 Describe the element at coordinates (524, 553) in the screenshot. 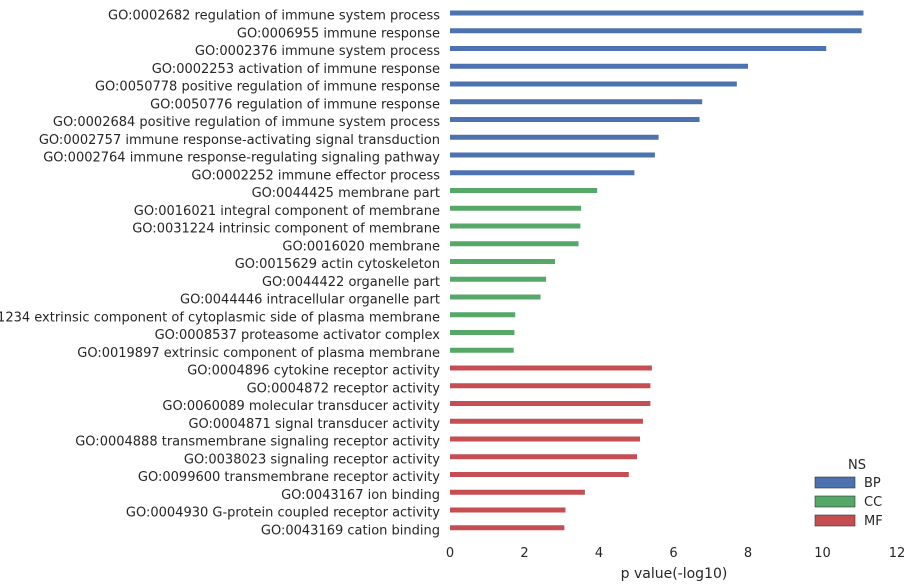

I see `x-tick-label-2: 2` at that location.